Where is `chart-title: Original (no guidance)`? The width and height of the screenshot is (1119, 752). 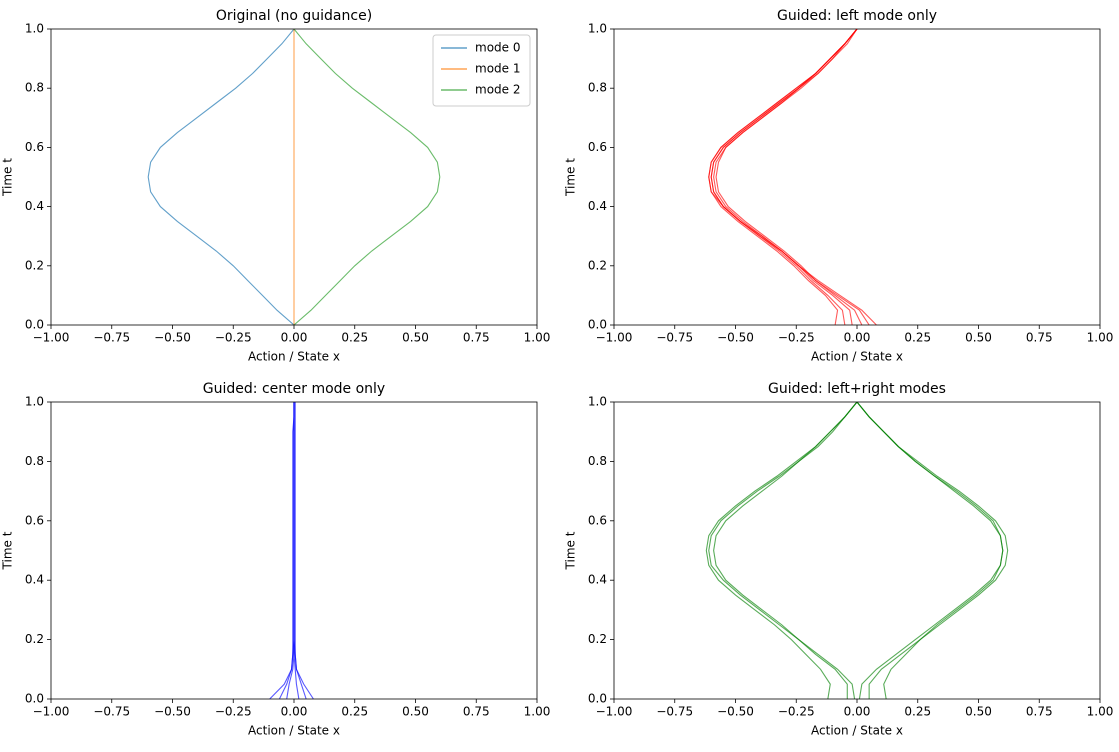 chart-title: Original (no guidance) is located at coordinates (294, 16).